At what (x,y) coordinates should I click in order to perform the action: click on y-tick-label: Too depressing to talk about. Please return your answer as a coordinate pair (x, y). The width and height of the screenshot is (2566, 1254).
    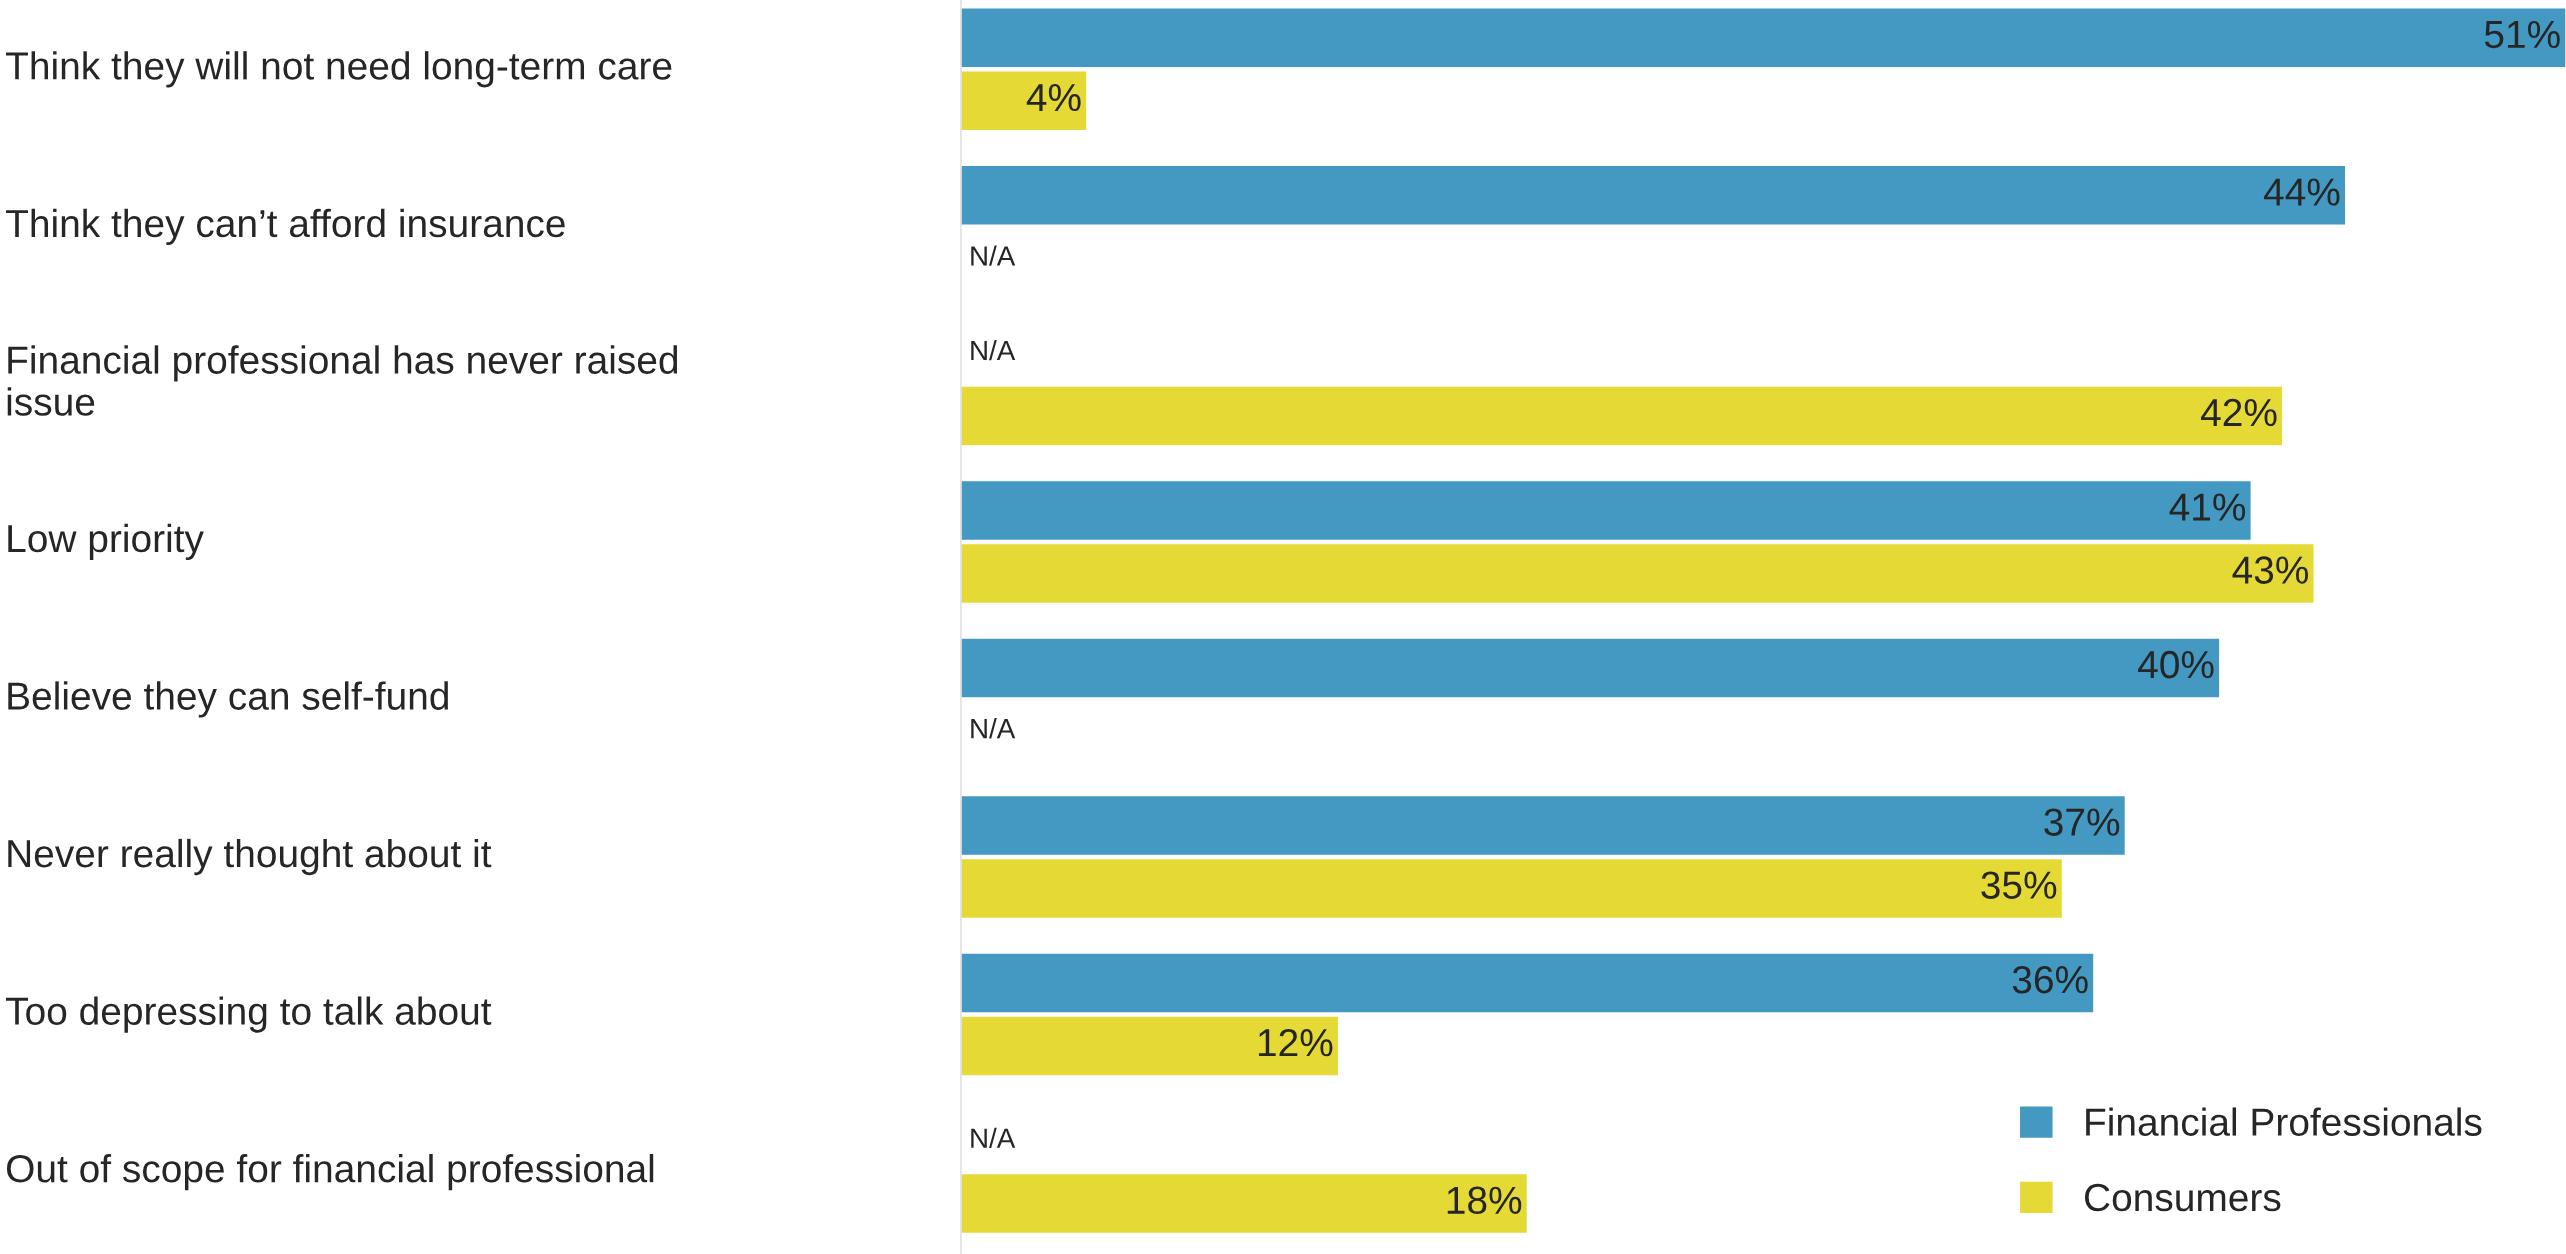
    Looking at the image, I should click on (249, 1014).